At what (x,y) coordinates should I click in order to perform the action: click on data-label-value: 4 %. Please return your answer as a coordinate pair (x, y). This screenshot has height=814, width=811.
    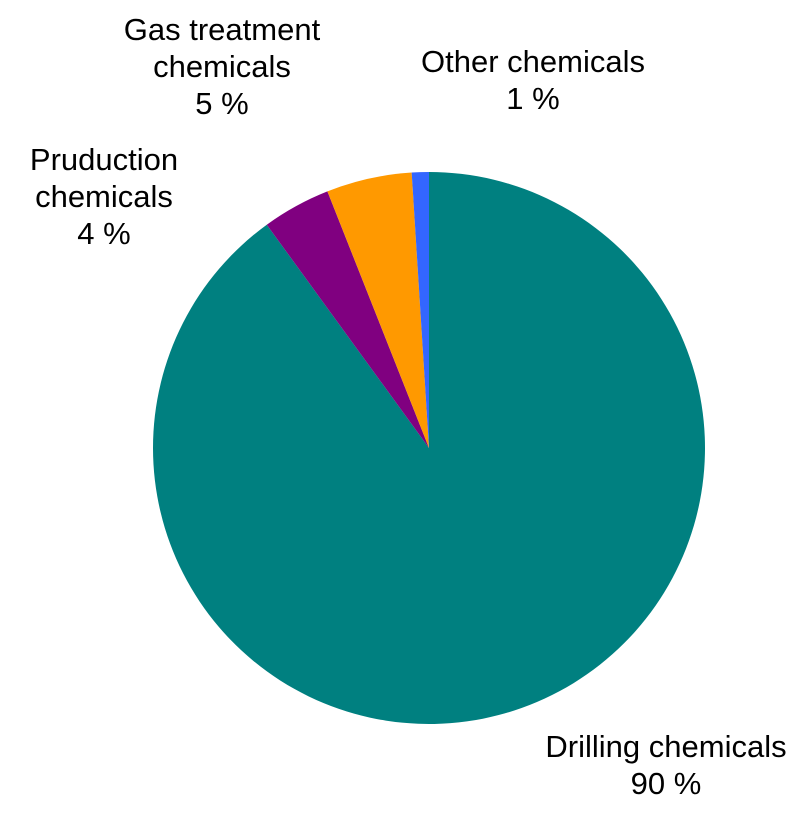
    Looking at the image, I should click on (103, 233).